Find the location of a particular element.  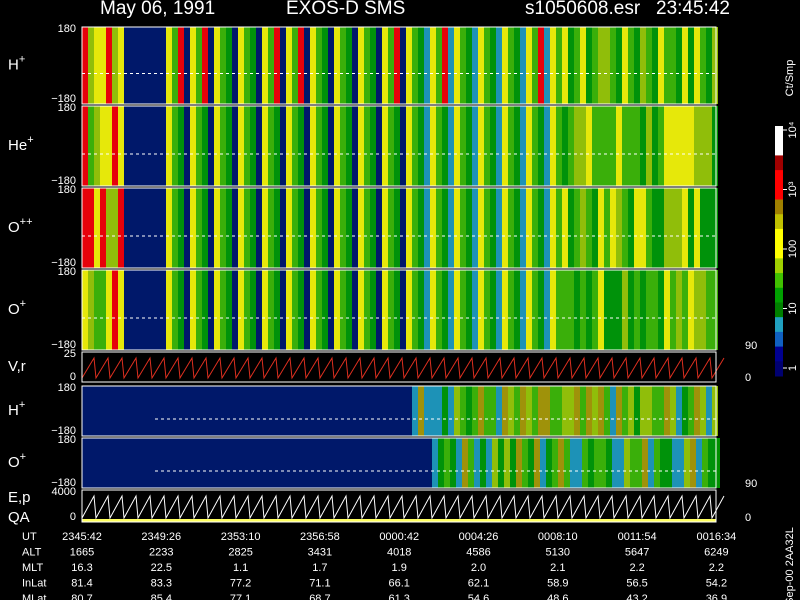

row-value: 0011:54 is located at coordinates (637, 537).